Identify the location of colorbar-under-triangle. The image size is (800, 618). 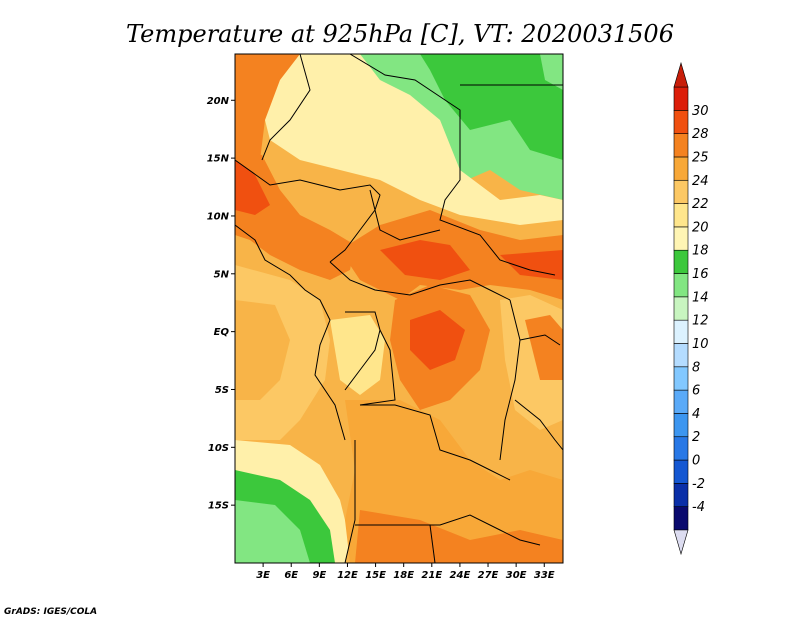
(681, 542).